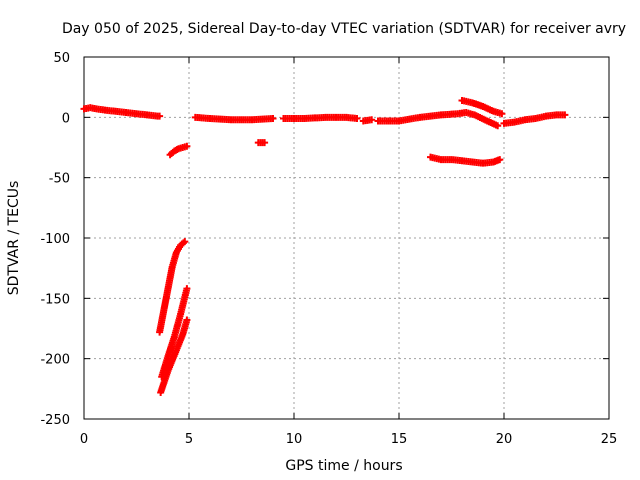 The height and width of the screenshot is (480, 640). What do you see at coordinates (609, 439) in the screenshot?
I see `x-tick-label: 25` at bounding box center [609, 439].